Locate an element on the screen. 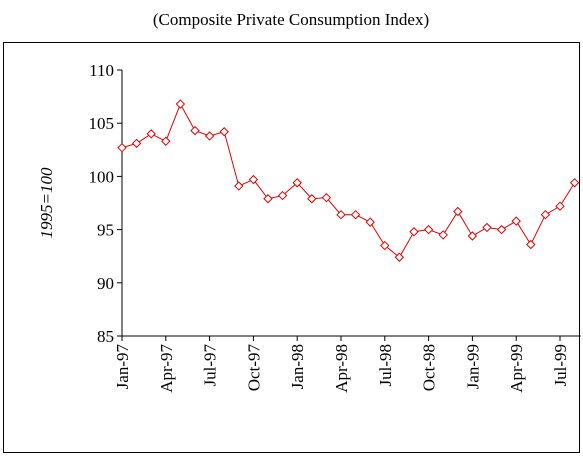 Image resolution: width=583 pixels, height=461 pixels. x-tick-label: Jan-99 is located at coordinates (472, 366).